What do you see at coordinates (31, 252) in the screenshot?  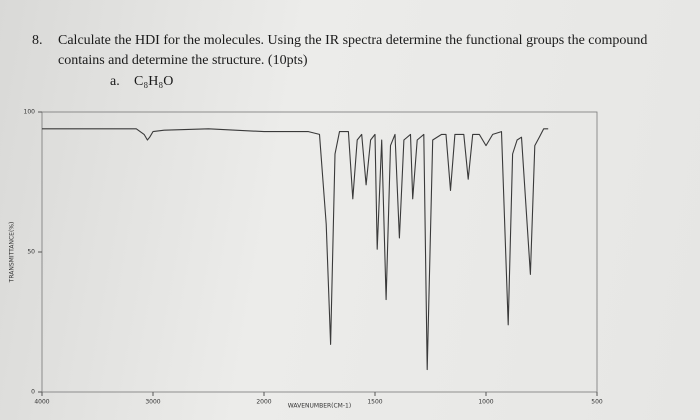 I see `y-tick-label: 50` at bounding box center [31, 252].